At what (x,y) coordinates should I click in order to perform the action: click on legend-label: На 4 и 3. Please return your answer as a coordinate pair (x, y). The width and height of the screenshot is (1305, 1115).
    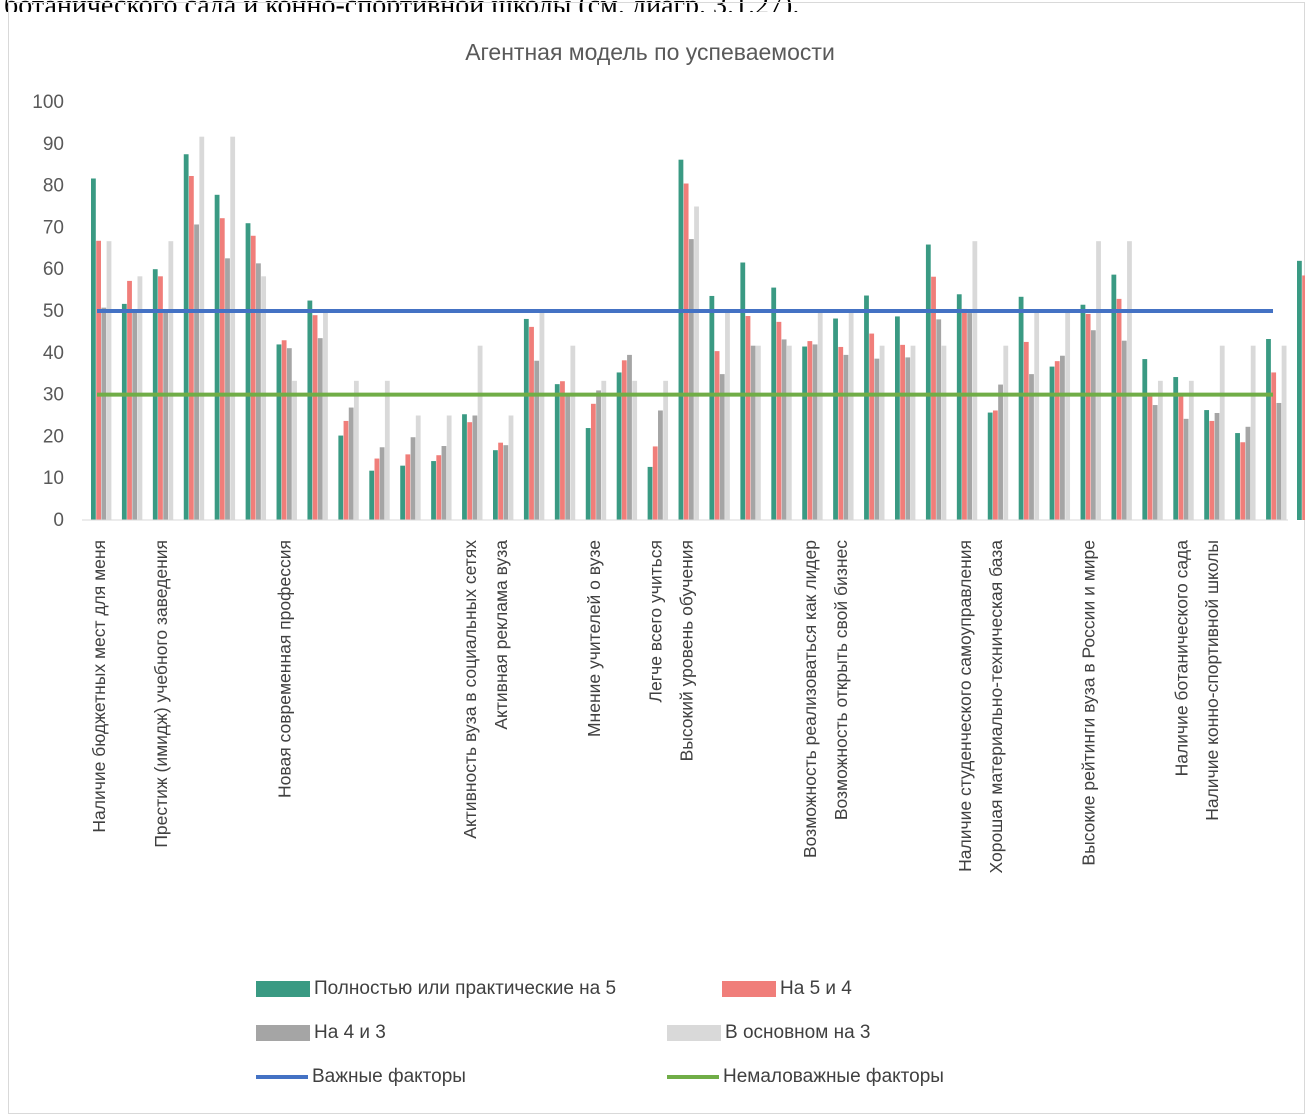
    Looking at the image, I should click on (350, 1032).